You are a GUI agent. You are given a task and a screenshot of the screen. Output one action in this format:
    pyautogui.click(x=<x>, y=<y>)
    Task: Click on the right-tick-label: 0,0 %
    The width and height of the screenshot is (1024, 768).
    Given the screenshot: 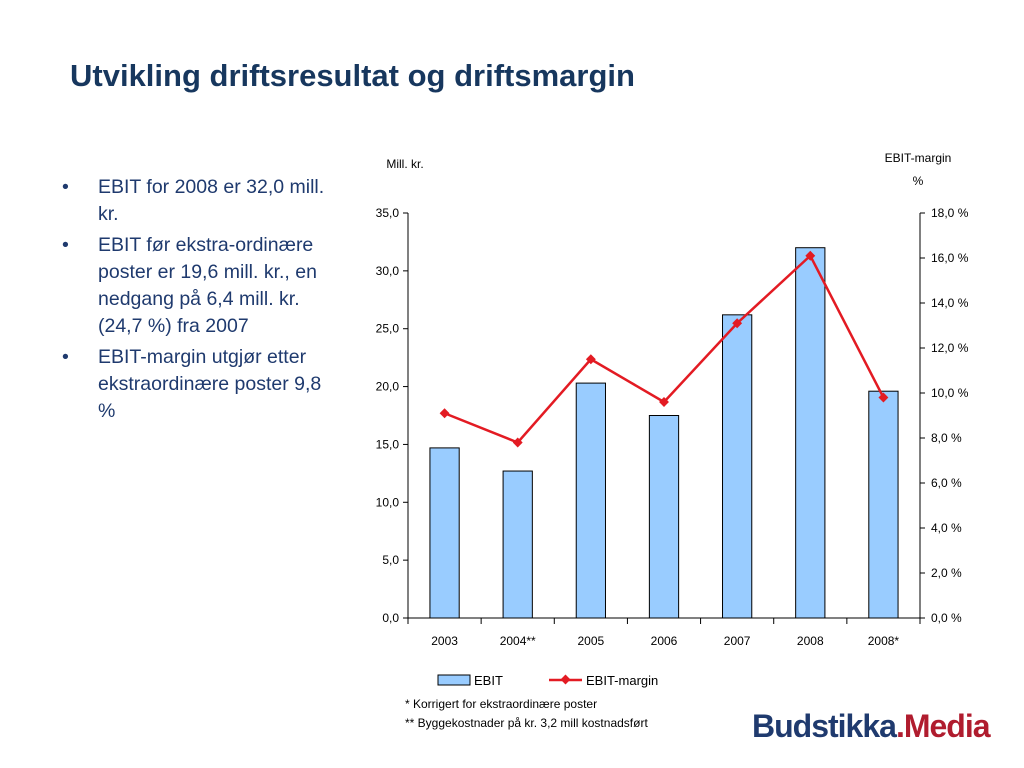 What is the action you would take?
    pyautogui.click(x=946, y=618)
    